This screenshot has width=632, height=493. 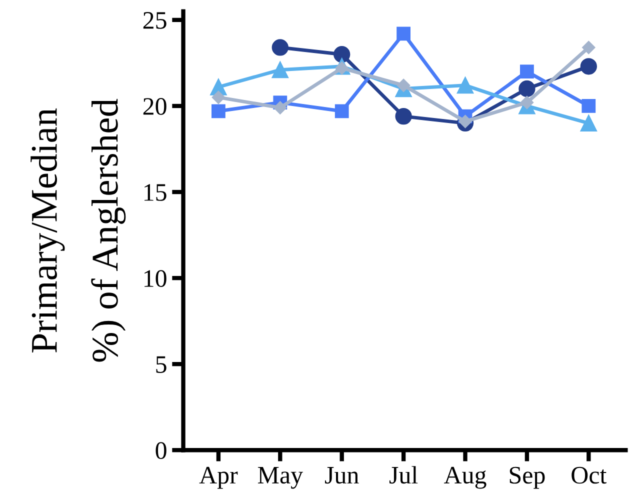 I want to click on x-tick-label: Jul, so click(x=403, y=475).